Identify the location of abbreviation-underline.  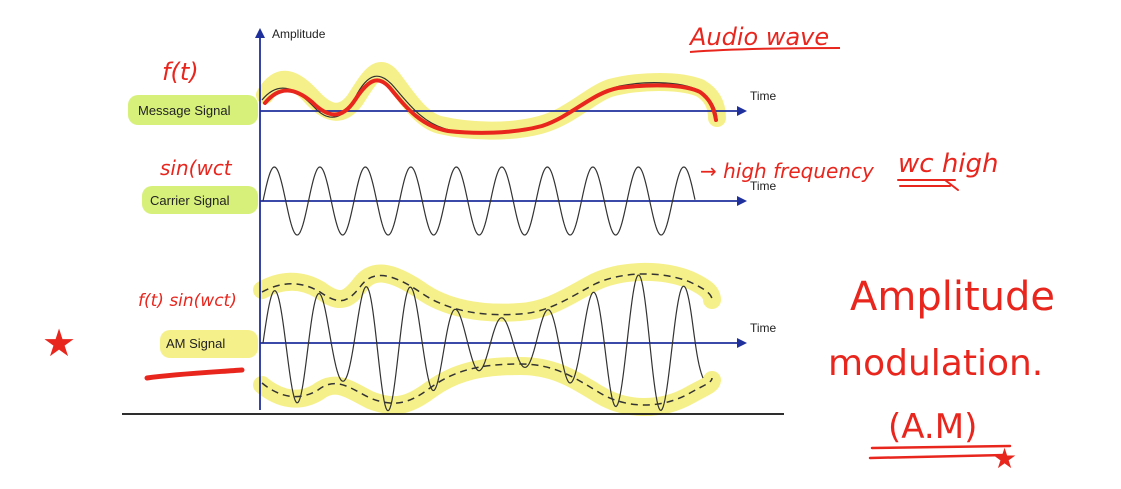
(940, 452).